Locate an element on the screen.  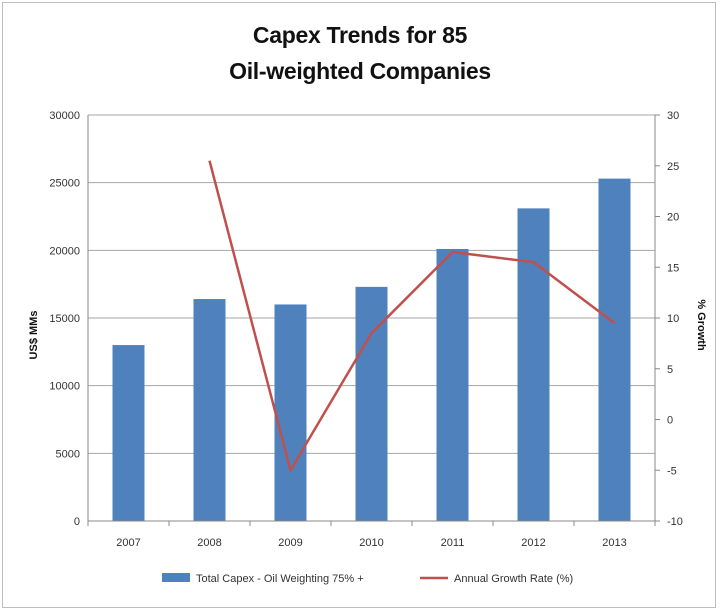
x-tick-label: 2012 is located at coordinates (533, 543).